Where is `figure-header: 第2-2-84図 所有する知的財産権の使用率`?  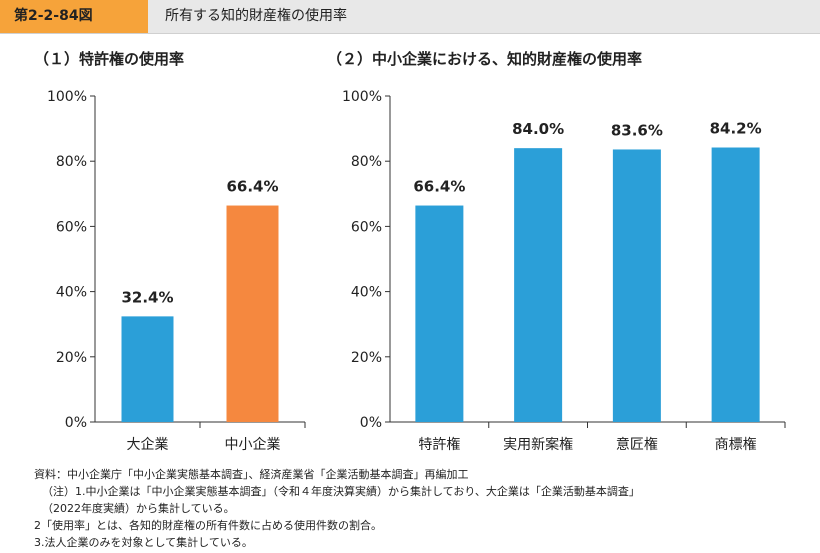 figure-header: 第2-2-84図 所有する知的財産権の使用率 is located at coordinates (410, 17).